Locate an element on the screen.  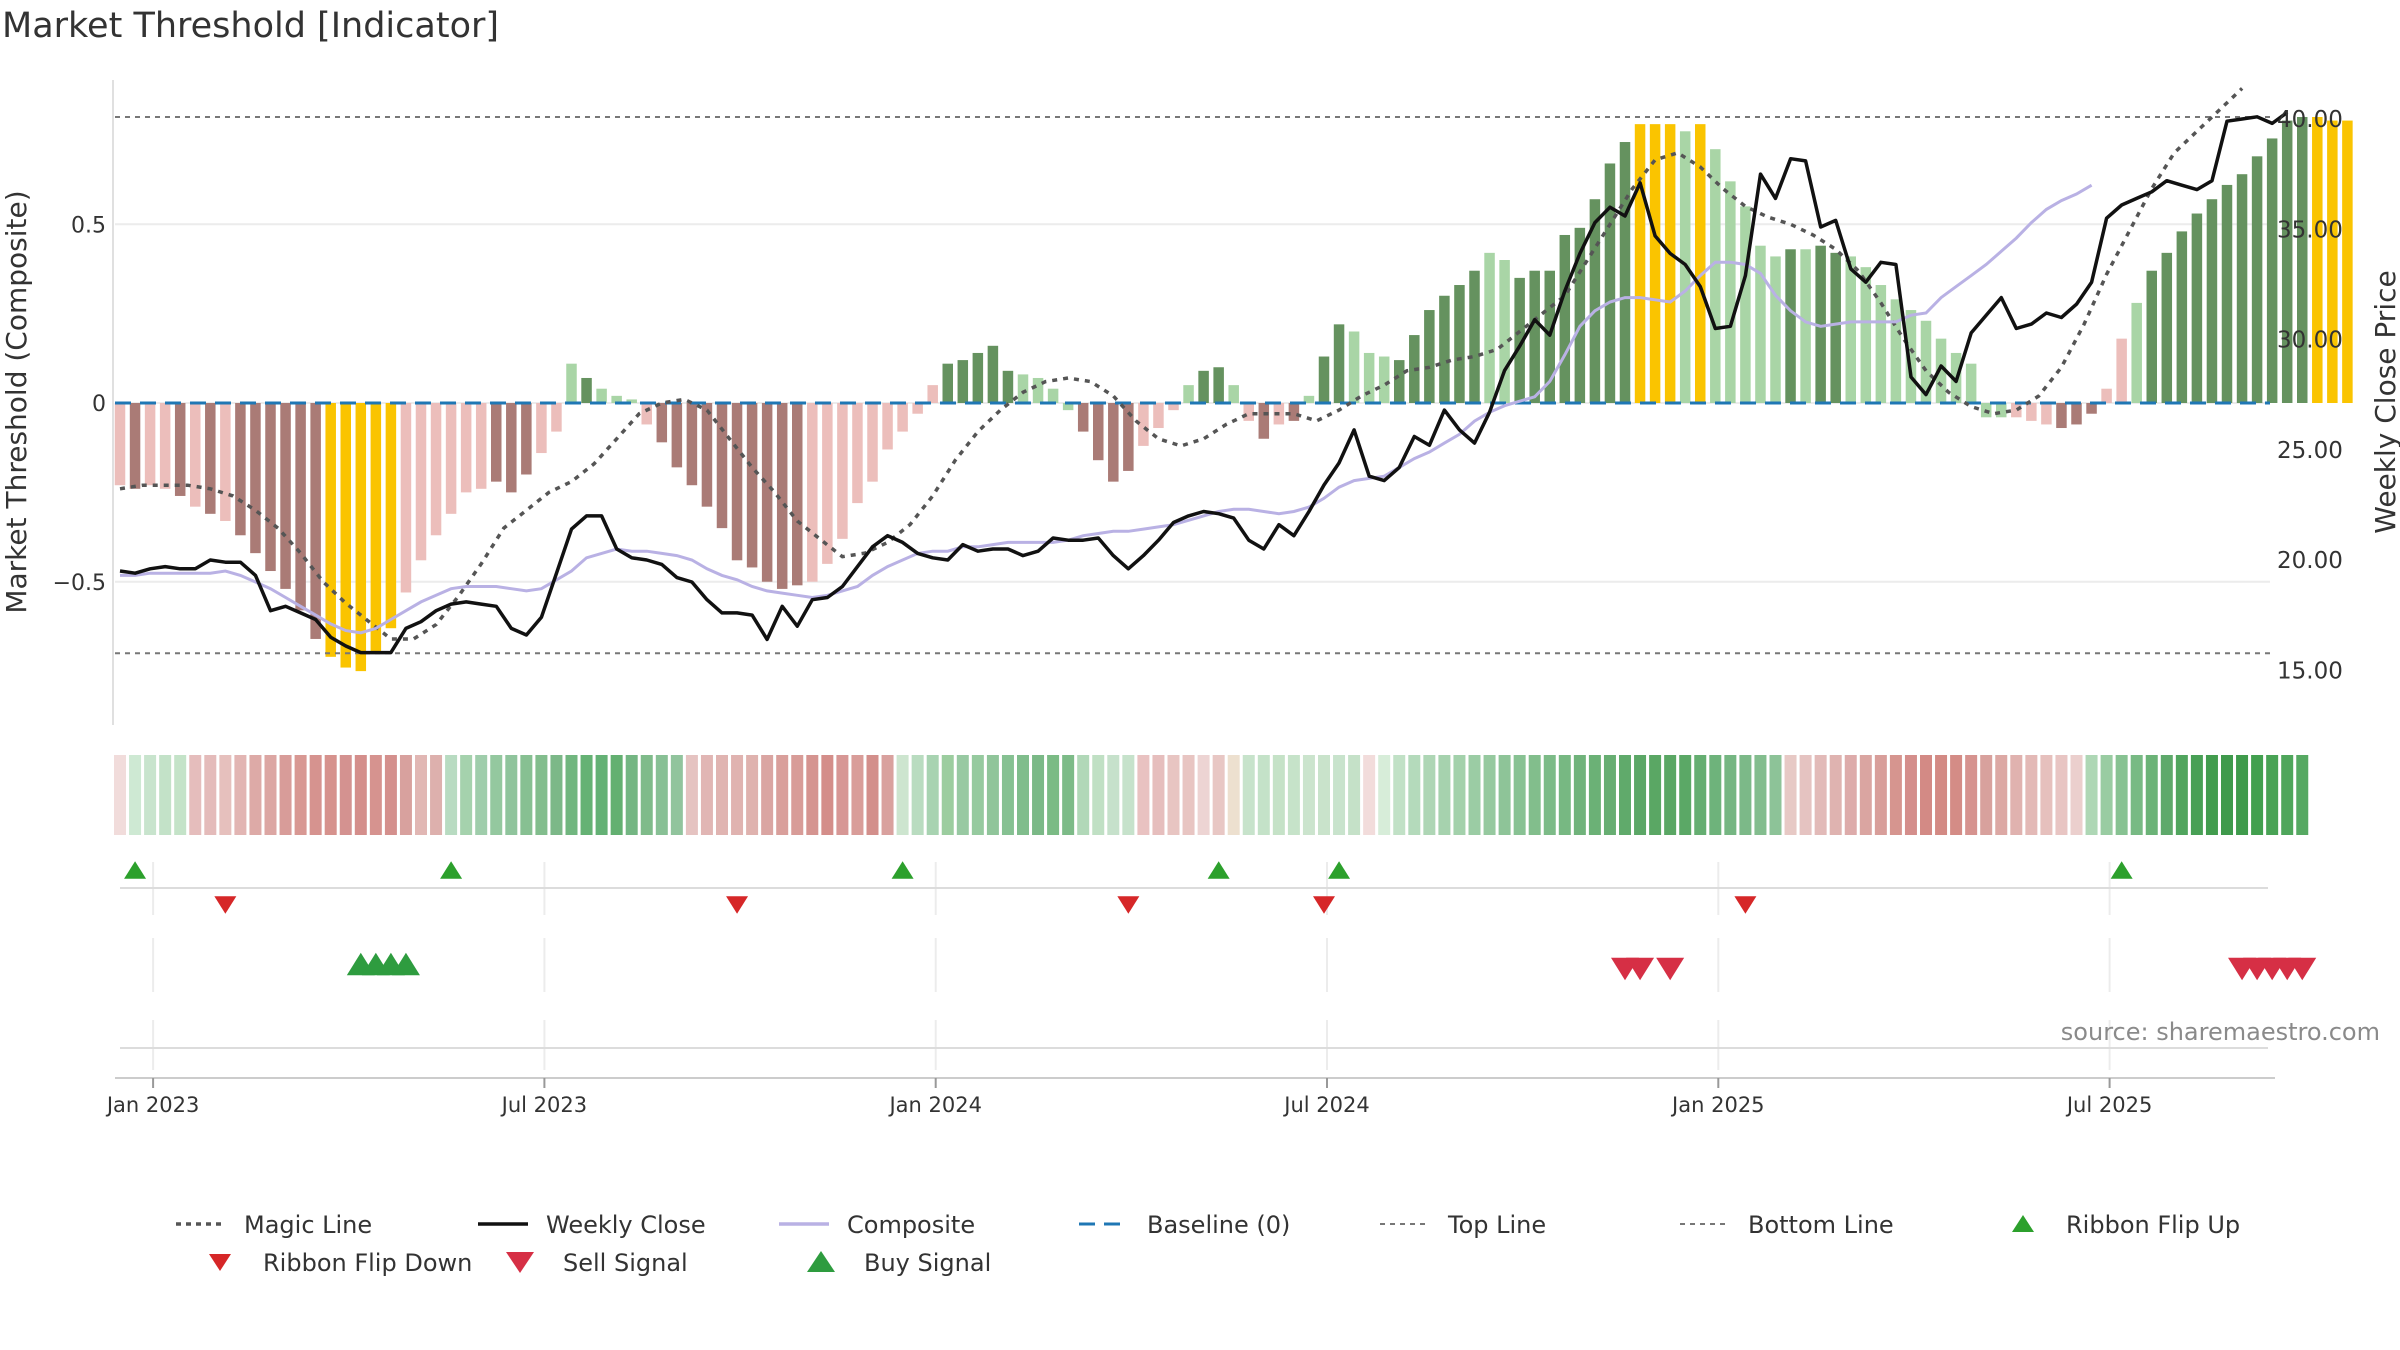
x-tick-label: Jul 2023 is located at coordinates (543, 1105).